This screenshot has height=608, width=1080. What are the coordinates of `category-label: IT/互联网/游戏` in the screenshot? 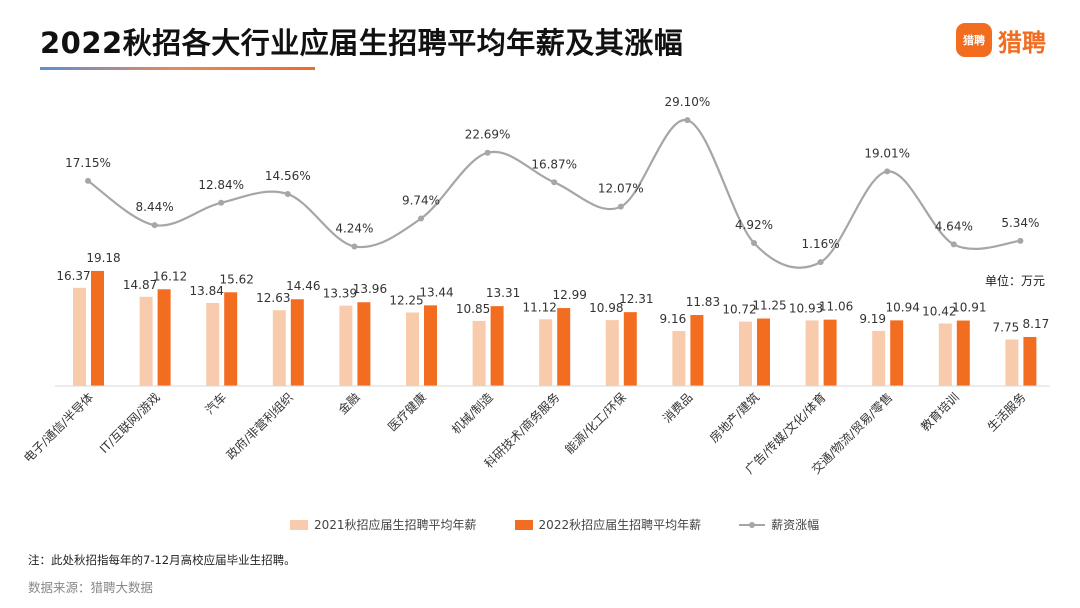 It's located at (130, 423).